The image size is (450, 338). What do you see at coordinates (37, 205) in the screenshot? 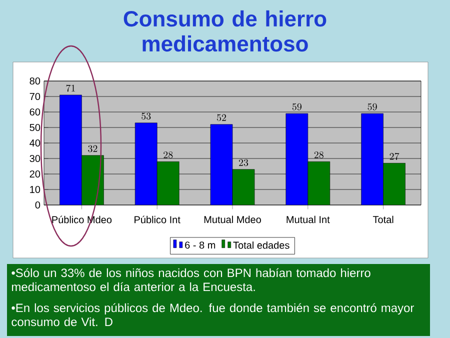
I see `y-tick-label: 0` at bounding box center [37, 205].